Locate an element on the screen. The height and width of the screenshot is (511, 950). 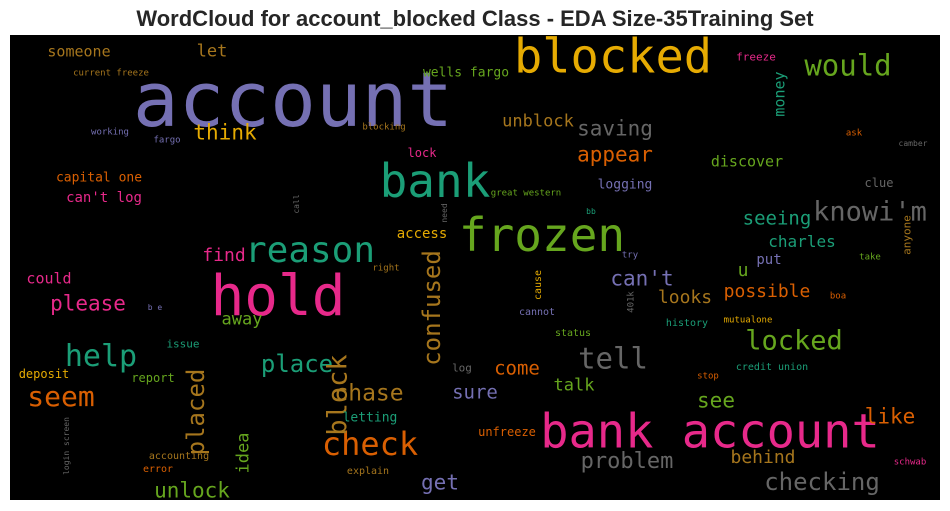
word-explain: explain is located at coordinates (368, 472).